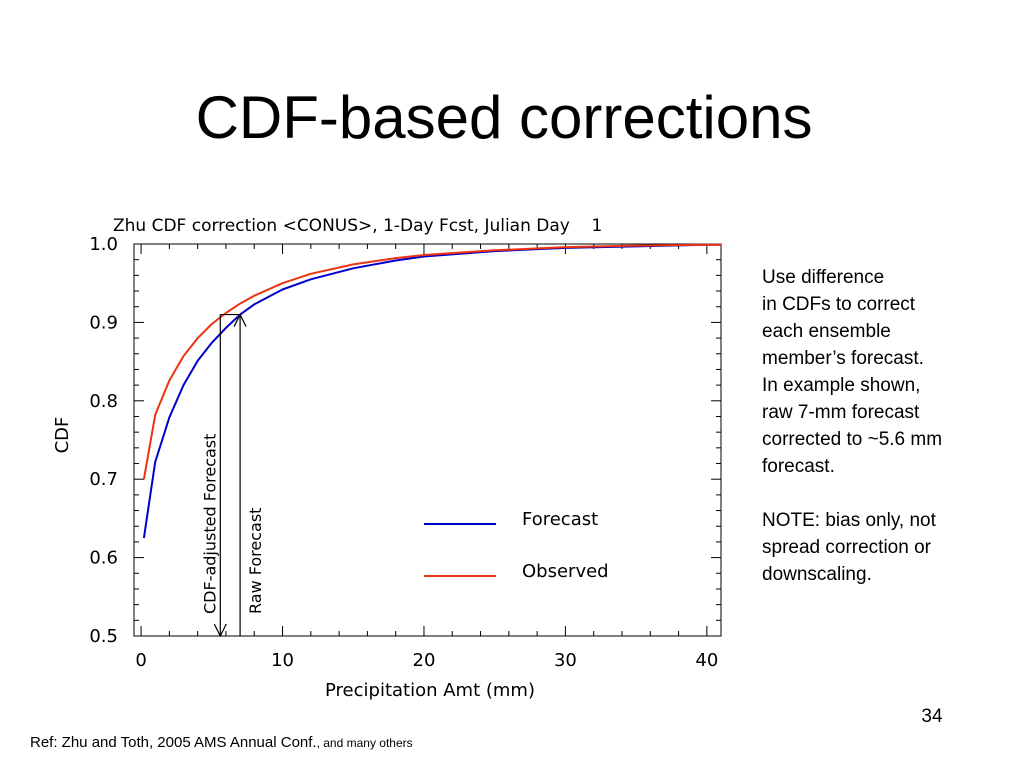  What do you see at coordinates (103, 558) in the screenshot?
I see `y-tick-label: 0.6` at bounding box center [103, 558].